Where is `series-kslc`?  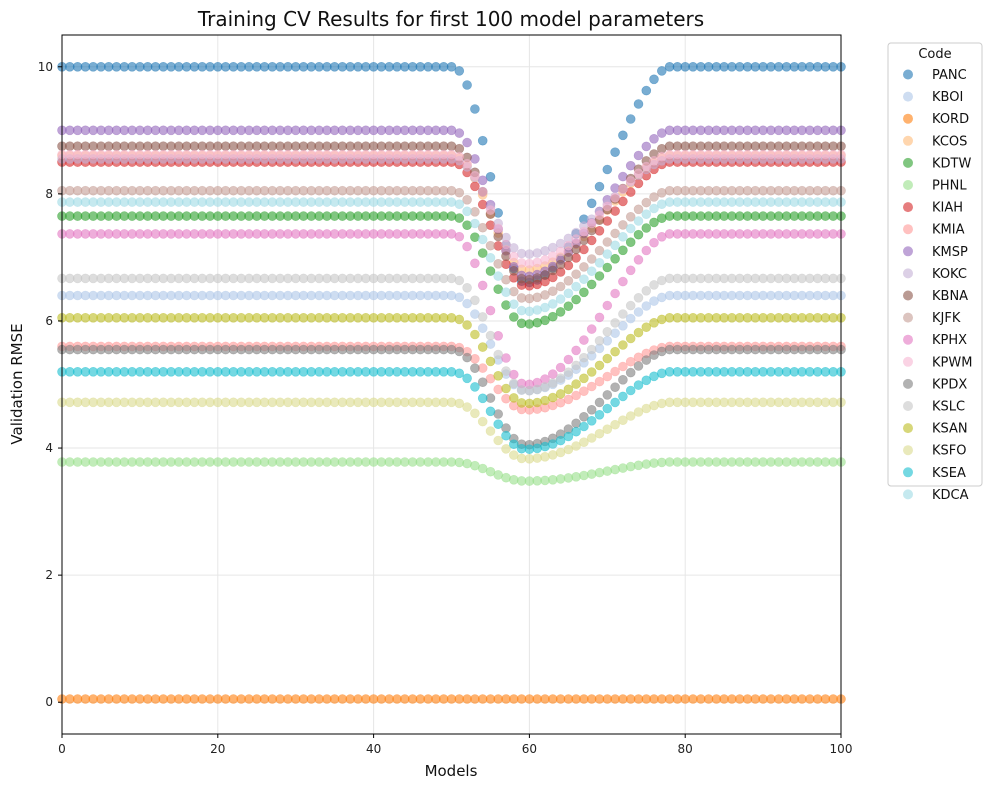
series-kslc is located at coordinates (451, 334).